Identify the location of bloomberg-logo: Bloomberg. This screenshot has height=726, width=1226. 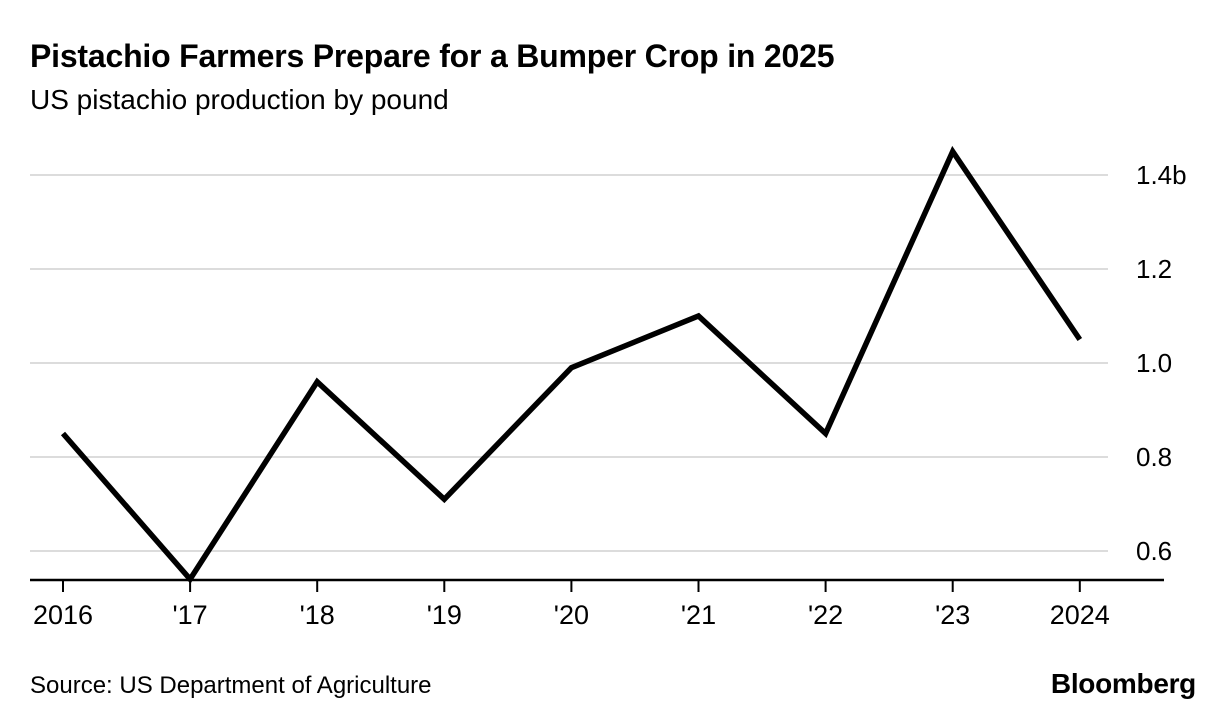
(1123, 683).